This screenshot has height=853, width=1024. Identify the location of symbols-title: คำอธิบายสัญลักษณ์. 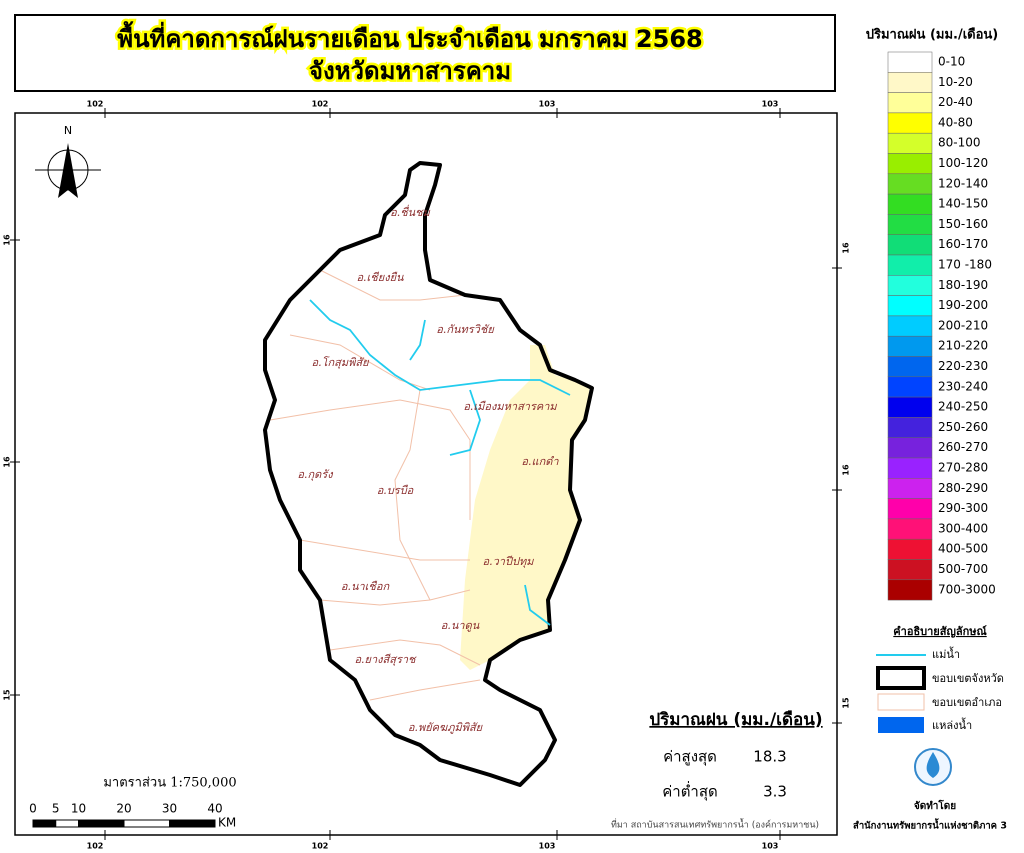
(940, 631).